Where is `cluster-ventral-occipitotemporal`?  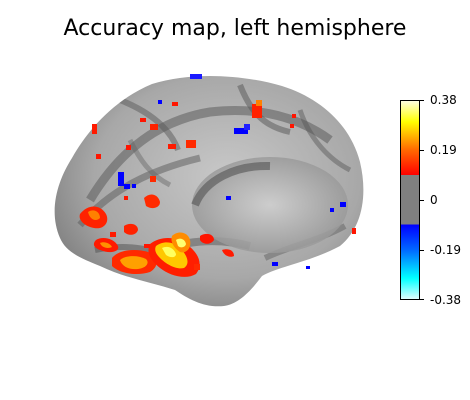 cluster-ventral-occipitotemporal is located at coordinates (156, 254).